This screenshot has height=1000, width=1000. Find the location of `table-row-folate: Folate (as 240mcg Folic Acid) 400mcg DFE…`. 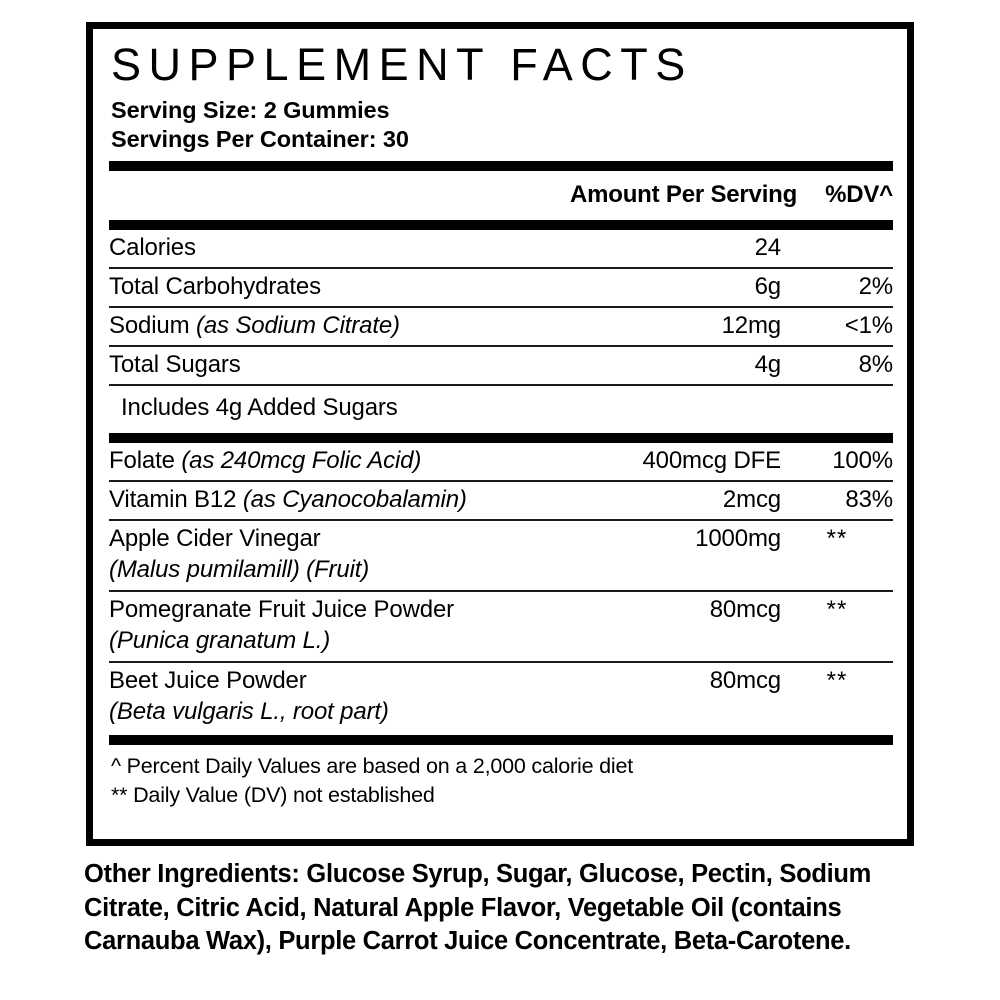

table-row-folate: Folate (as 240mcg Folic Acid) 400mcg DFE… is located at coordinates (501, 461).